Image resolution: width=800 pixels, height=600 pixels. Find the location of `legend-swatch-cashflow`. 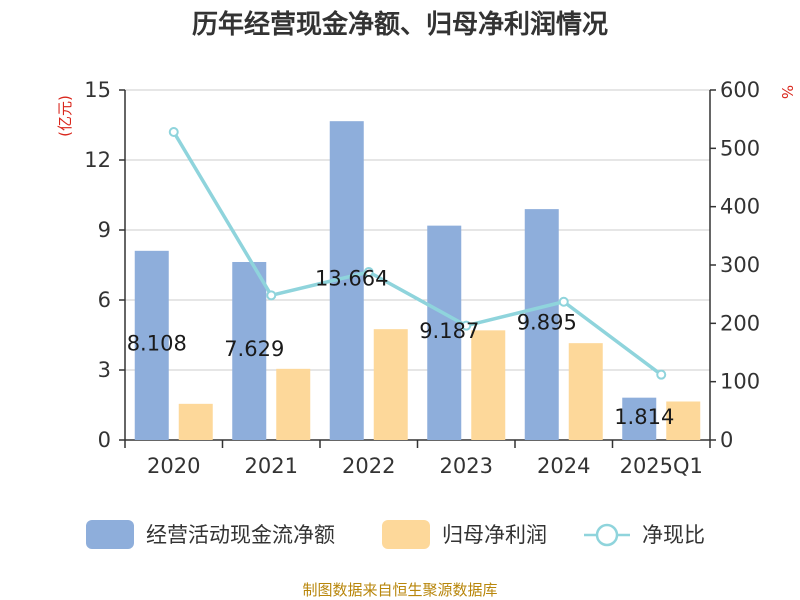

legend-swatch-cashflow is located at coordinates (110, 534).